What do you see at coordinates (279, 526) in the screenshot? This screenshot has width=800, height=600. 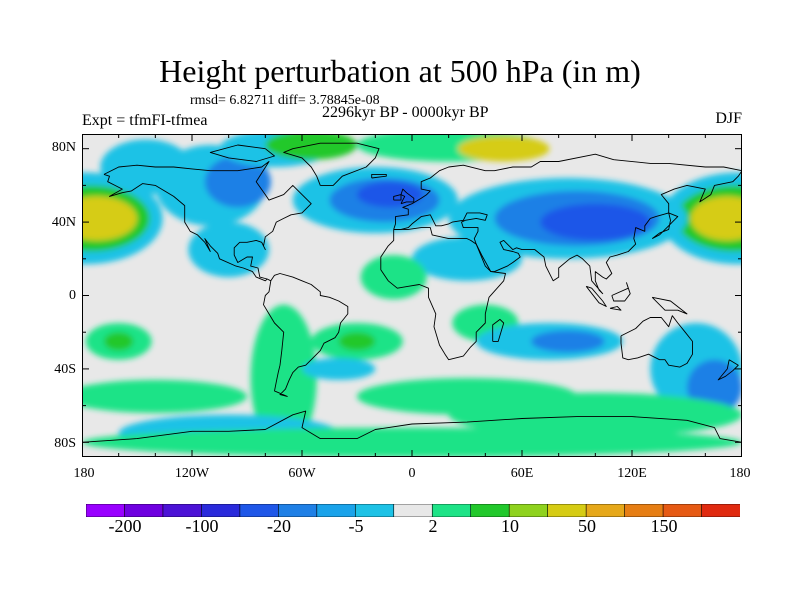 I see `colorbar-label-neg20: -20` at bounding box center [279, 526].